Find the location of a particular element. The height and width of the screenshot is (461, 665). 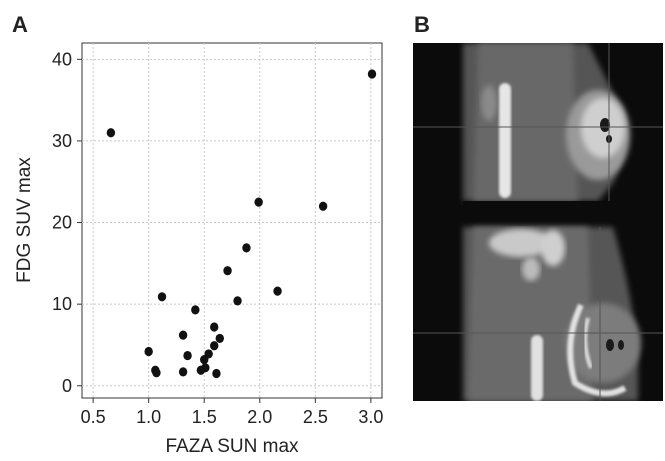

y-tick-label: 0 is located at coordinates (67, 386).